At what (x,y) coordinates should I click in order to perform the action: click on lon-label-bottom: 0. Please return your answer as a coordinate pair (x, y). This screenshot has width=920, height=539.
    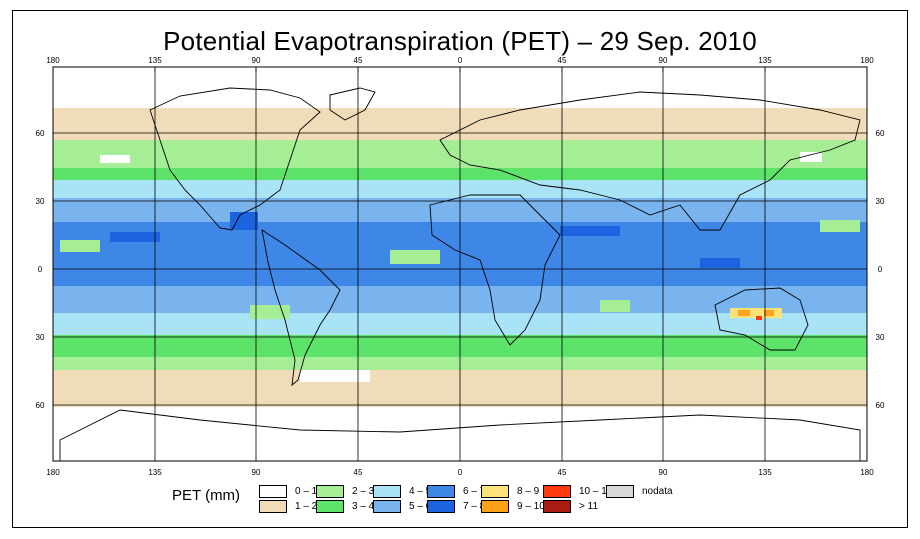
    Looking at the image, I should click on (460, 472).